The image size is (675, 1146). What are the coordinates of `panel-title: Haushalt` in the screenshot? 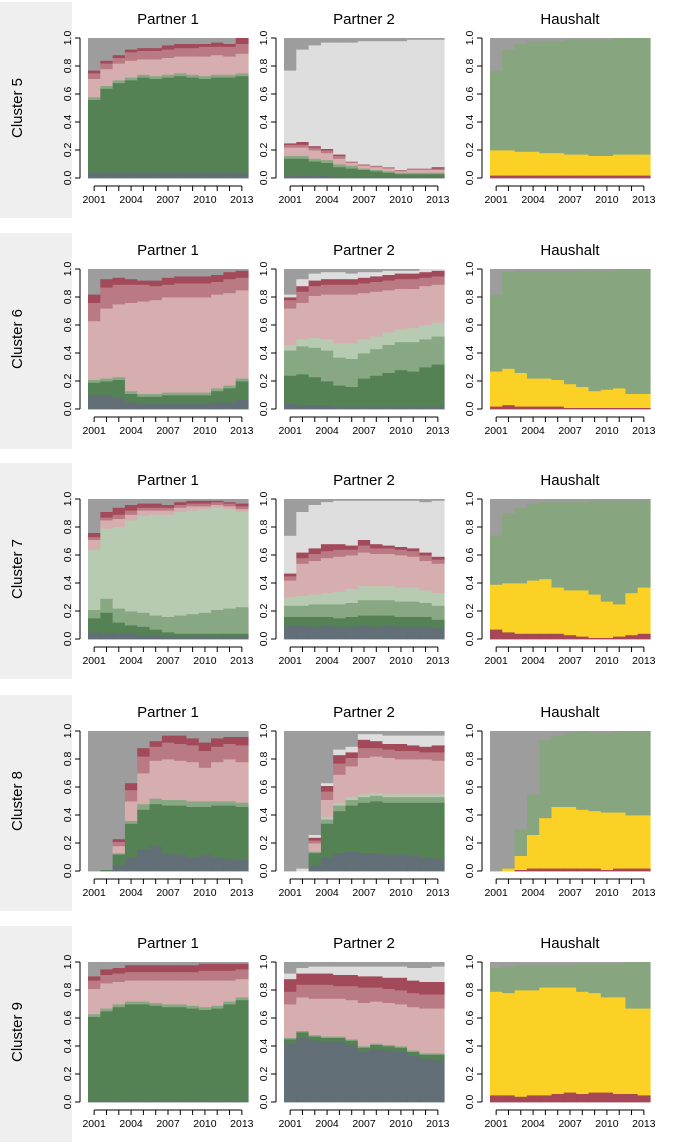 It's located at (570, 480).